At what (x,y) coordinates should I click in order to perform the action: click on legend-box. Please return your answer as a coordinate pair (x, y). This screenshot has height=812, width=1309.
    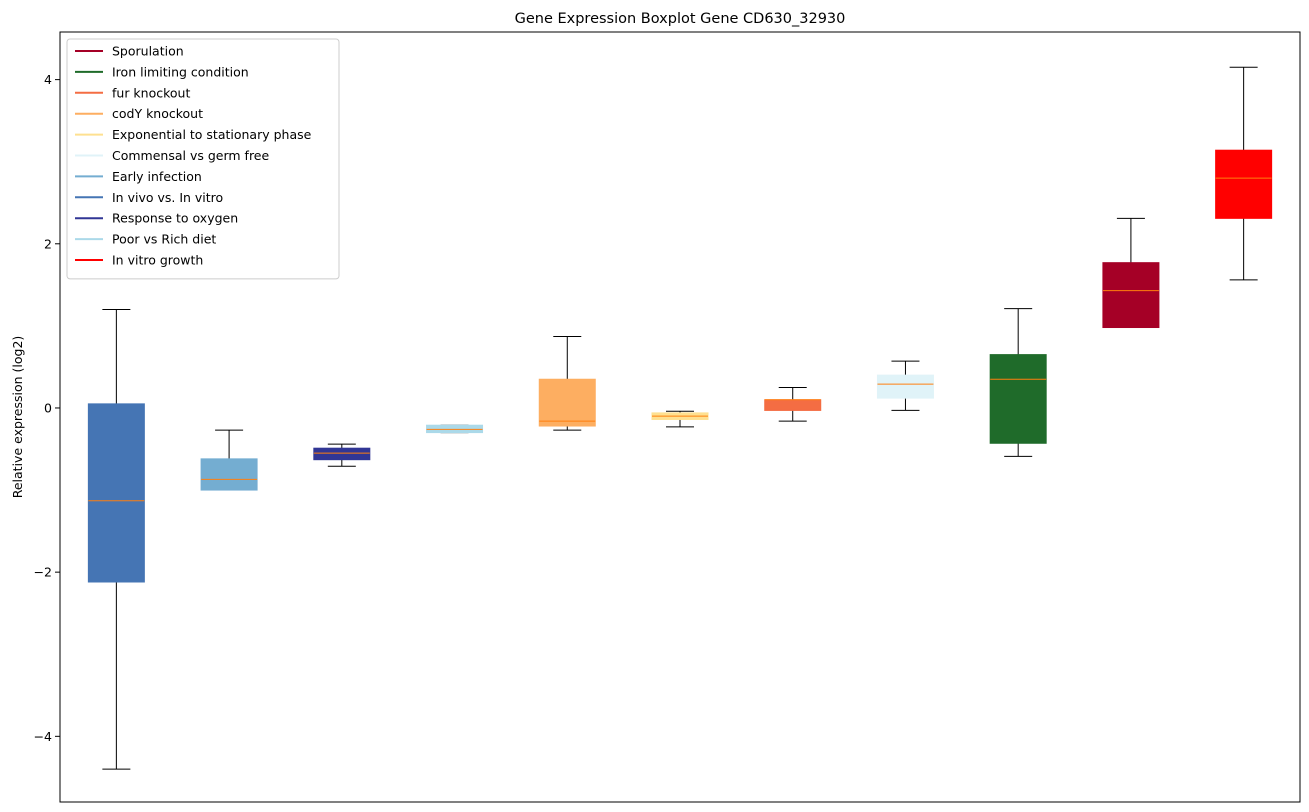
    Looking at the image, I should click on (203, 159).